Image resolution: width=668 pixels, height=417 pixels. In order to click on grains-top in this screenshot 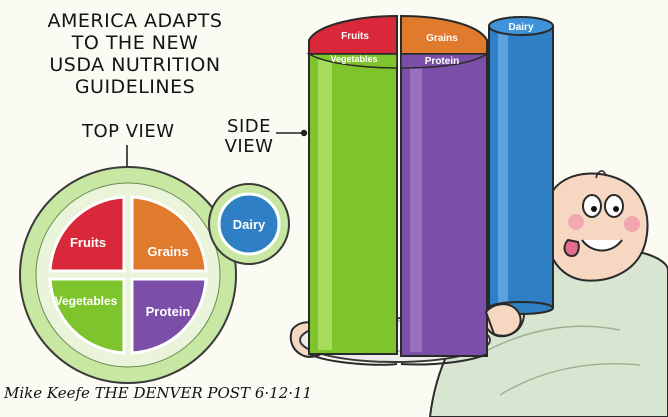, I will do `click(444, 34)`.